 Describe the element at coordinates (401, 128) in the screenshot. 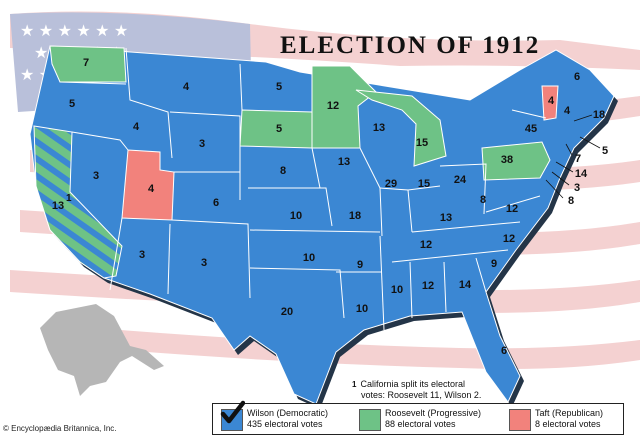

I see `state-michigan` at that location.